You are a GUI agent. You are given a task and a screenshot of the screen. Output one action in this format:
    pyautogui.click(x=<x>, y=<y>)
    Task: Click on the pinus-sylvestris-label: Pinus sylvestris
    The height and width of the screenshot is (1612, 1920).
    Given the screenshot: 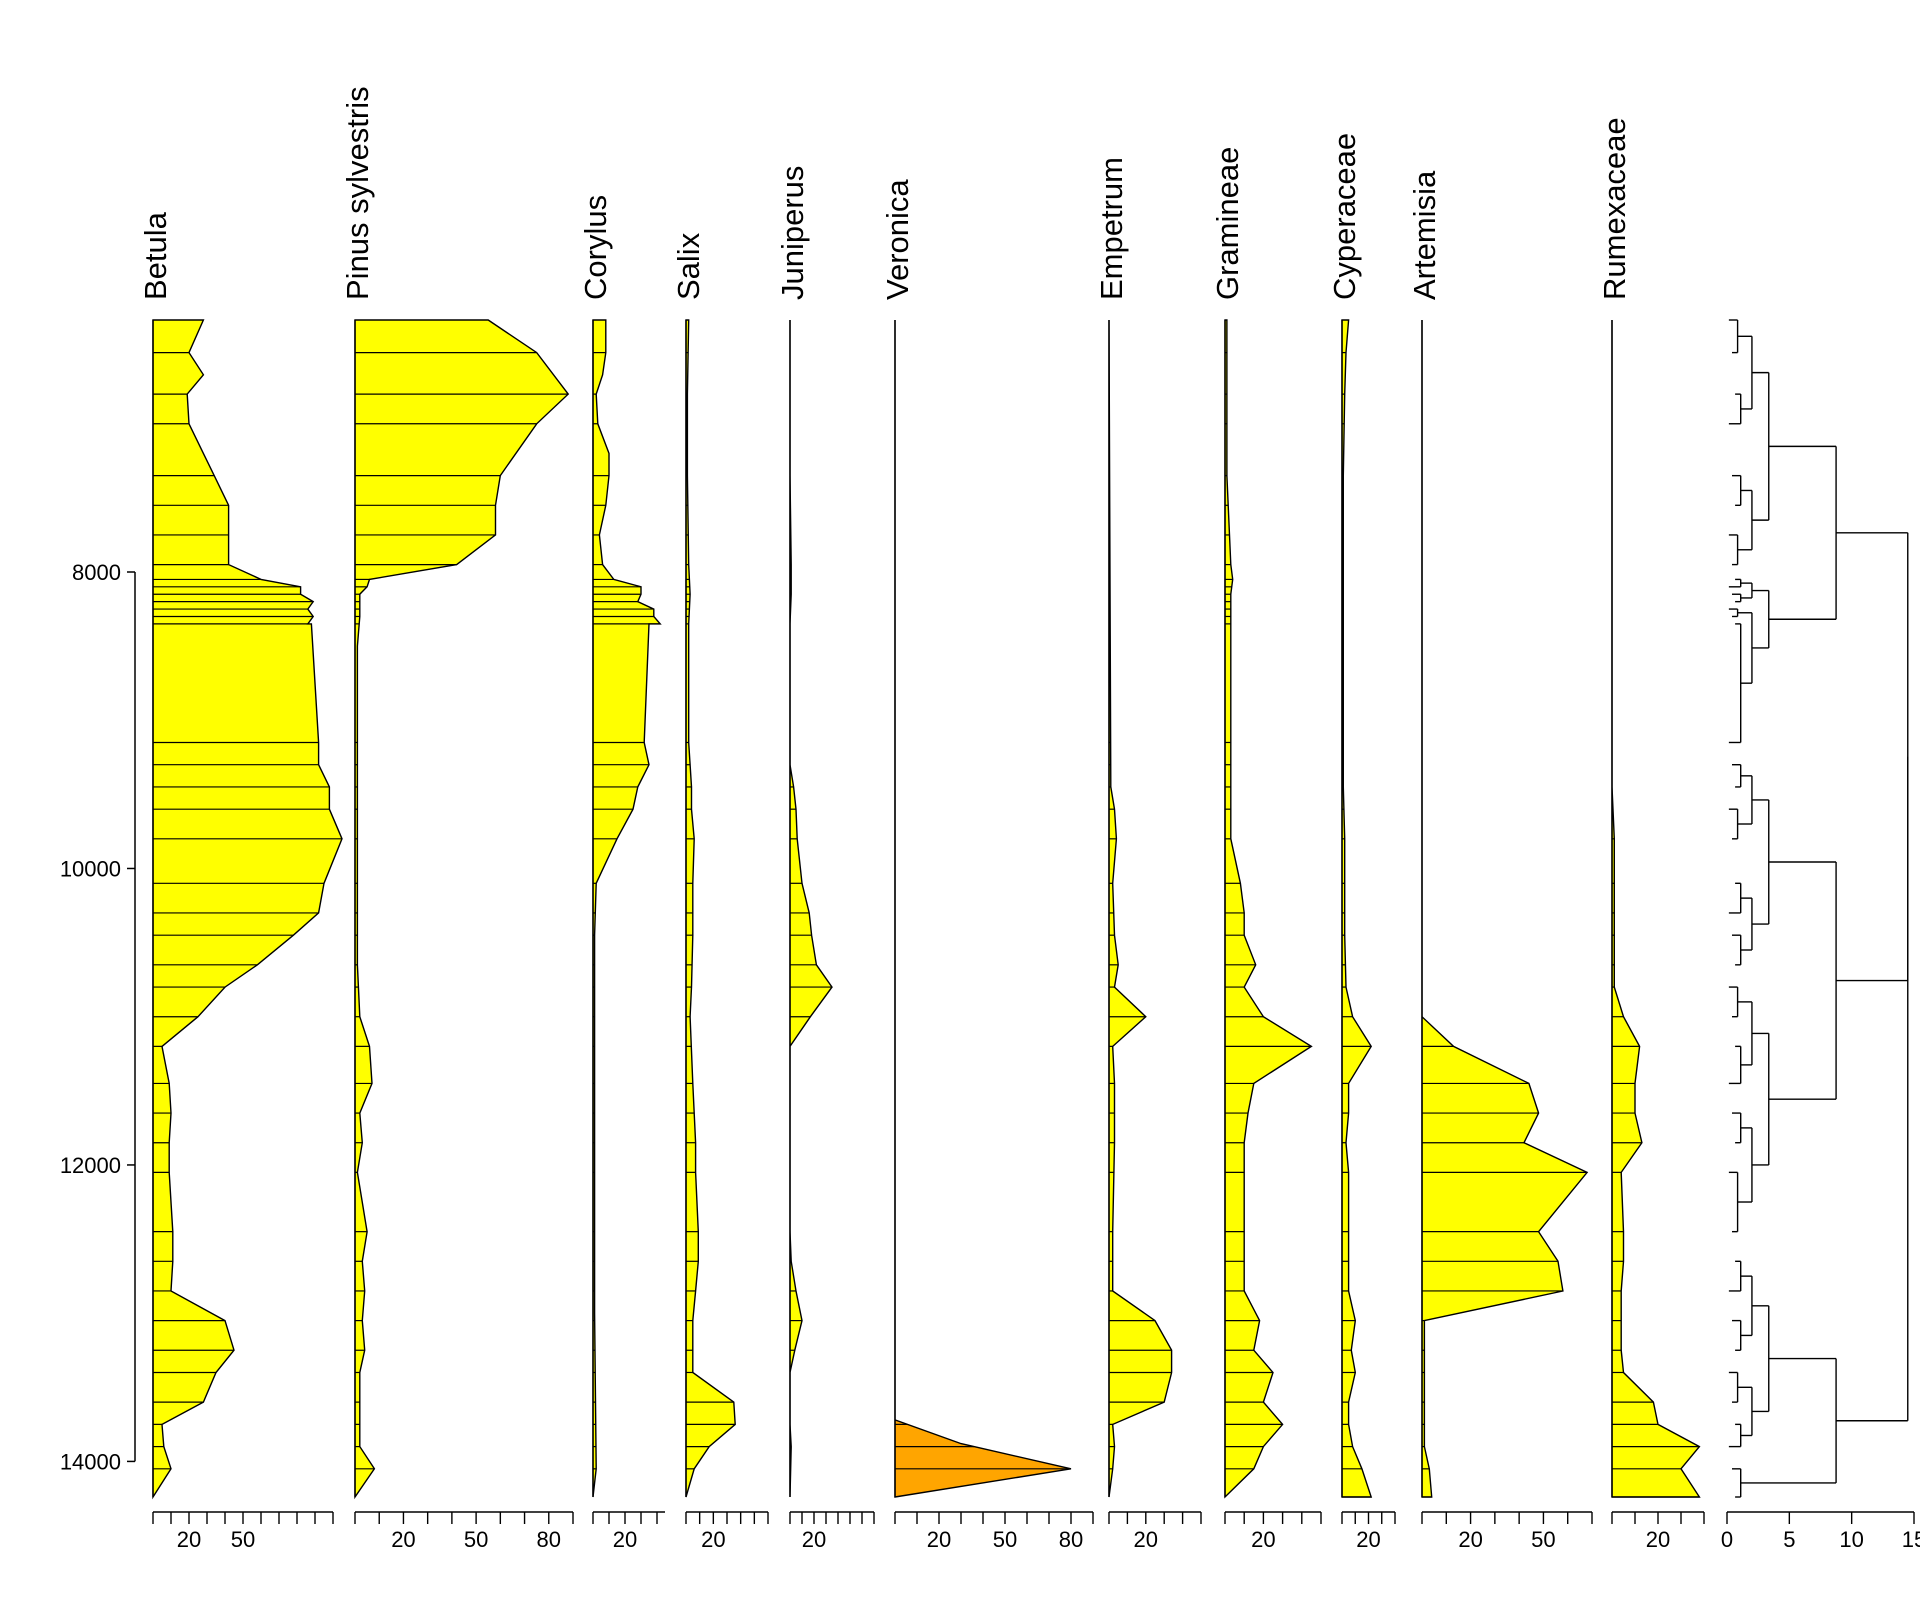 What is the action you would take?
    pyautogui.click(x=357, y=193)
    